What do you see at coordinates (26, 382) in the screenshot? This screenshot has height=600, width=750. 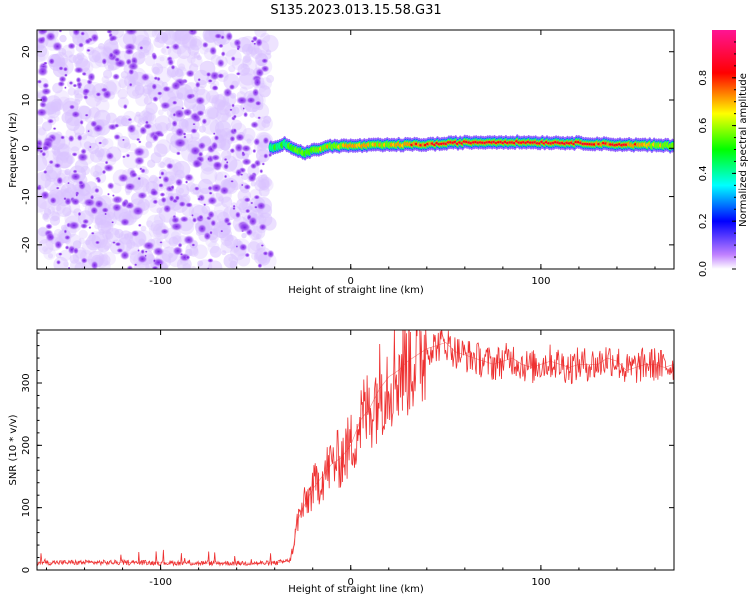 I see `y-tick-label: 300` at bounding box center [26, 382].